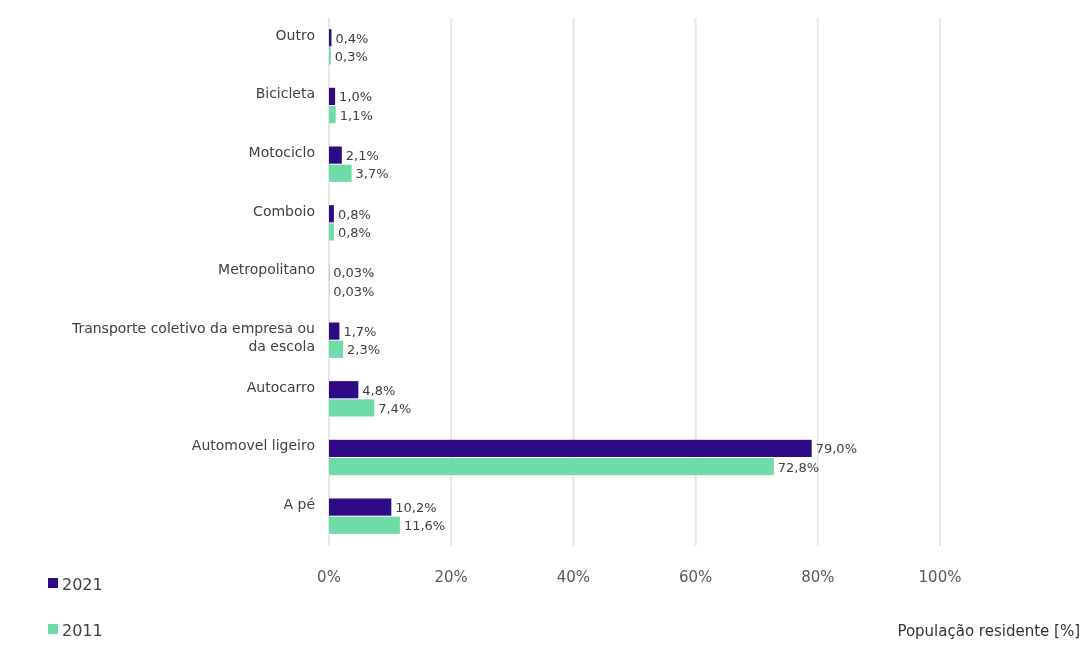 This screenshot has width=1086, height=646. What do you see at coordinates (82, 584) in the screenshot?
I see `legend-label: 2021` at bounding box center [82, 584].